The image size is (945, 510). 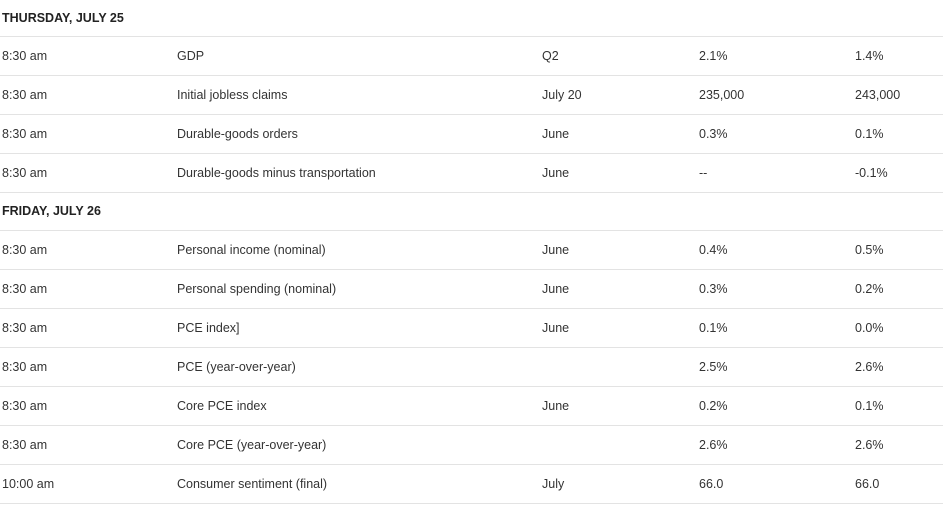 I want to click on previous-value: 0.2%, so click(x=869, y=289).